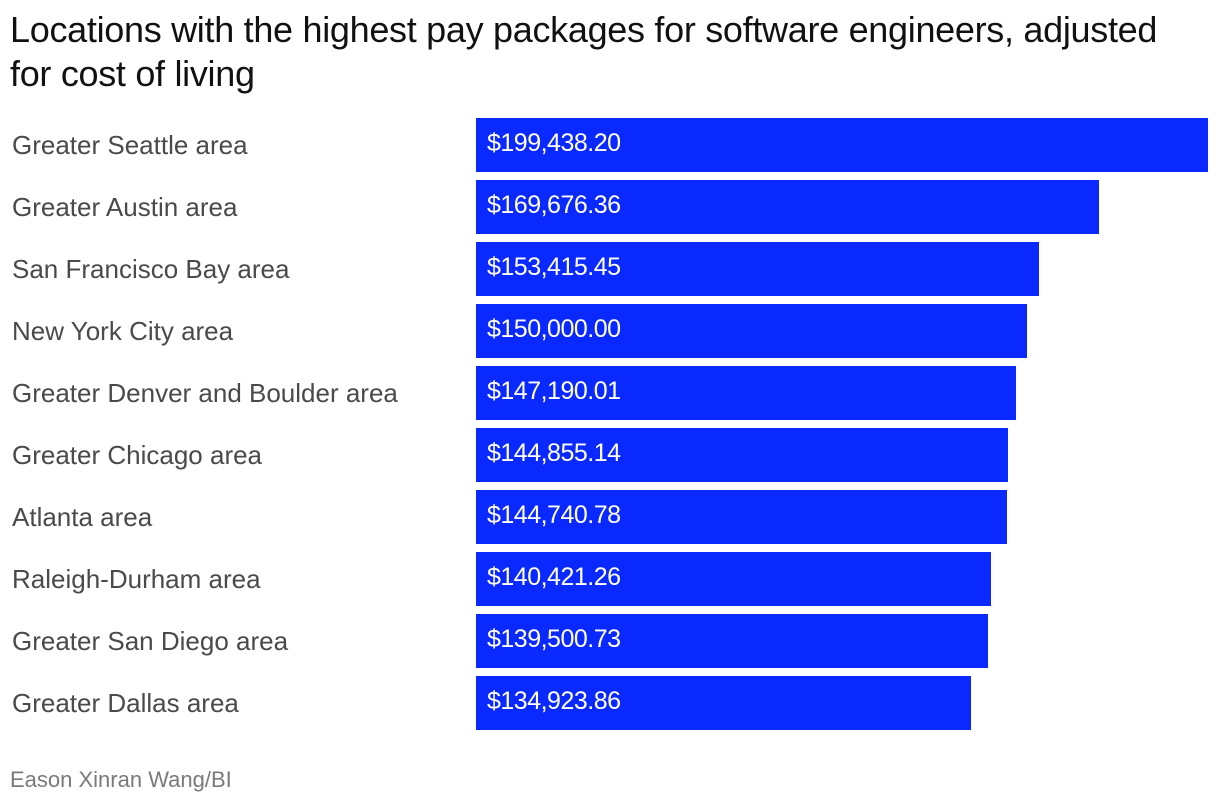 The height and width of the screenshot is (806, 1220). I want to click on category-label: San Francisco Bay area, so click(151, 269).